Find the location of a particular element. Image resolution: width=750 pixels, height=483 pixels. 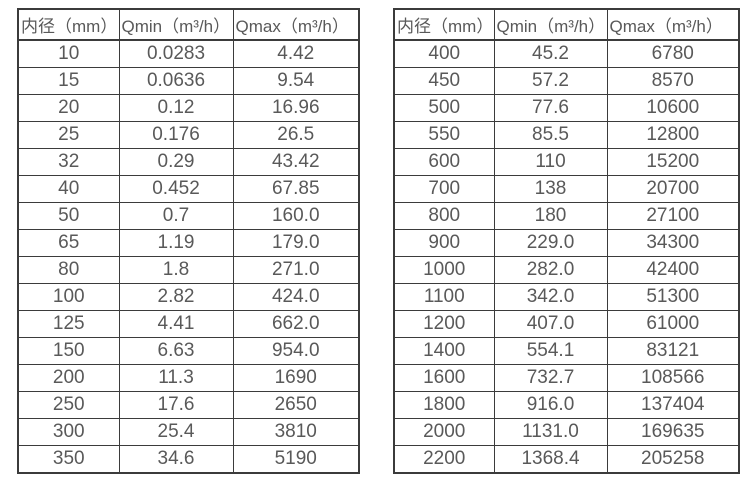

table-cell: 137404 is located at coordinates (673, 404).